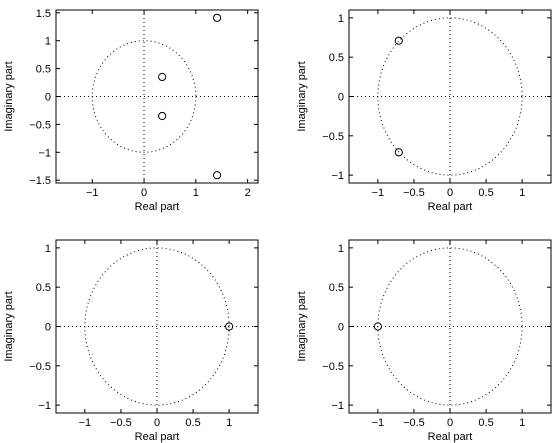  I want to click on y-tick-label: −1.5, so click(40, 181).